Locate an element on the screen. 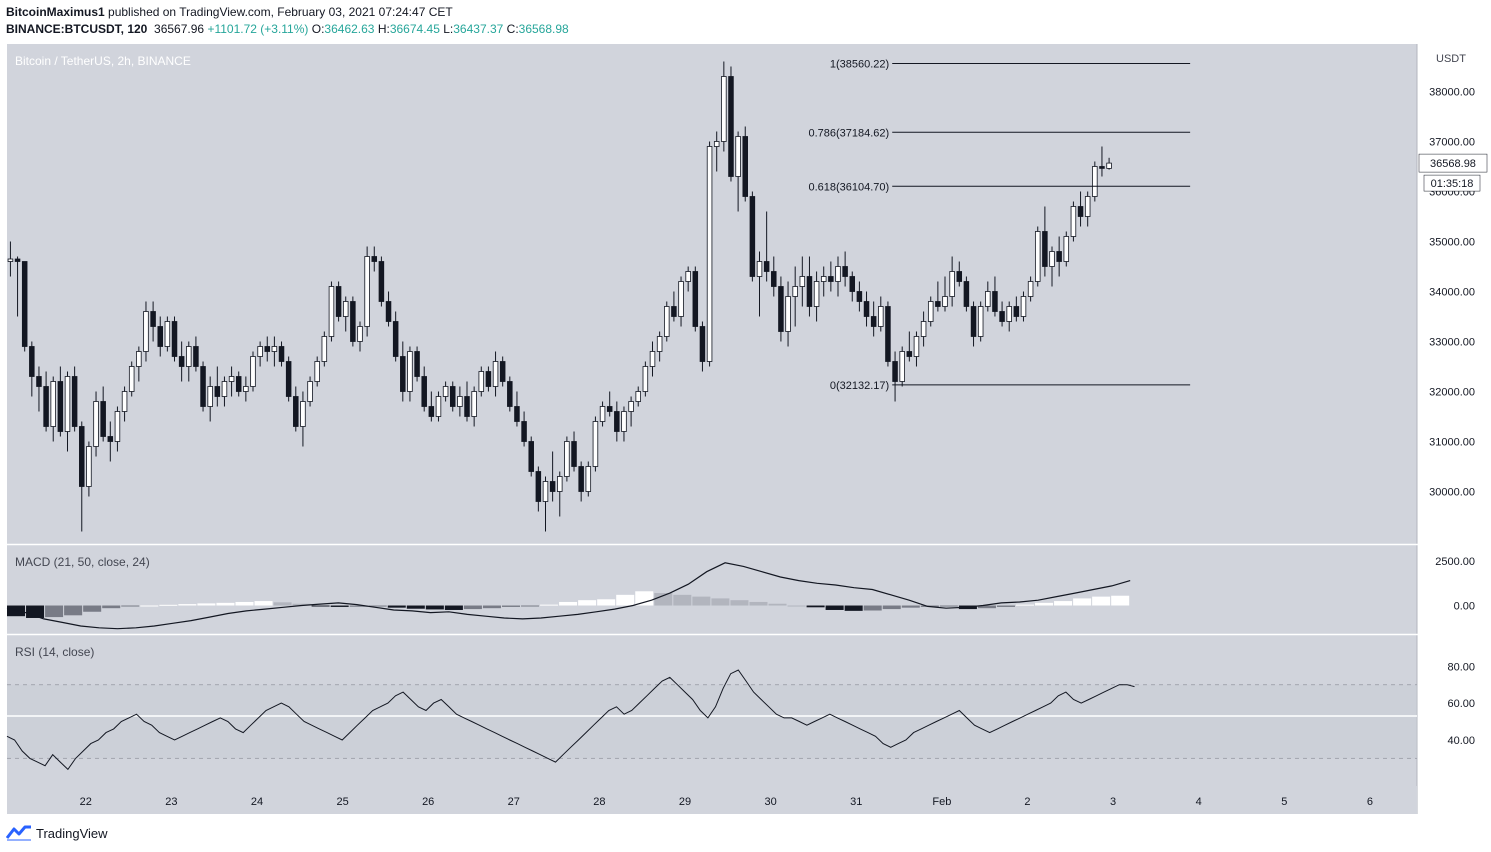  price-y-tick-label: 31000.00 is located at coordinates (1452, 443).